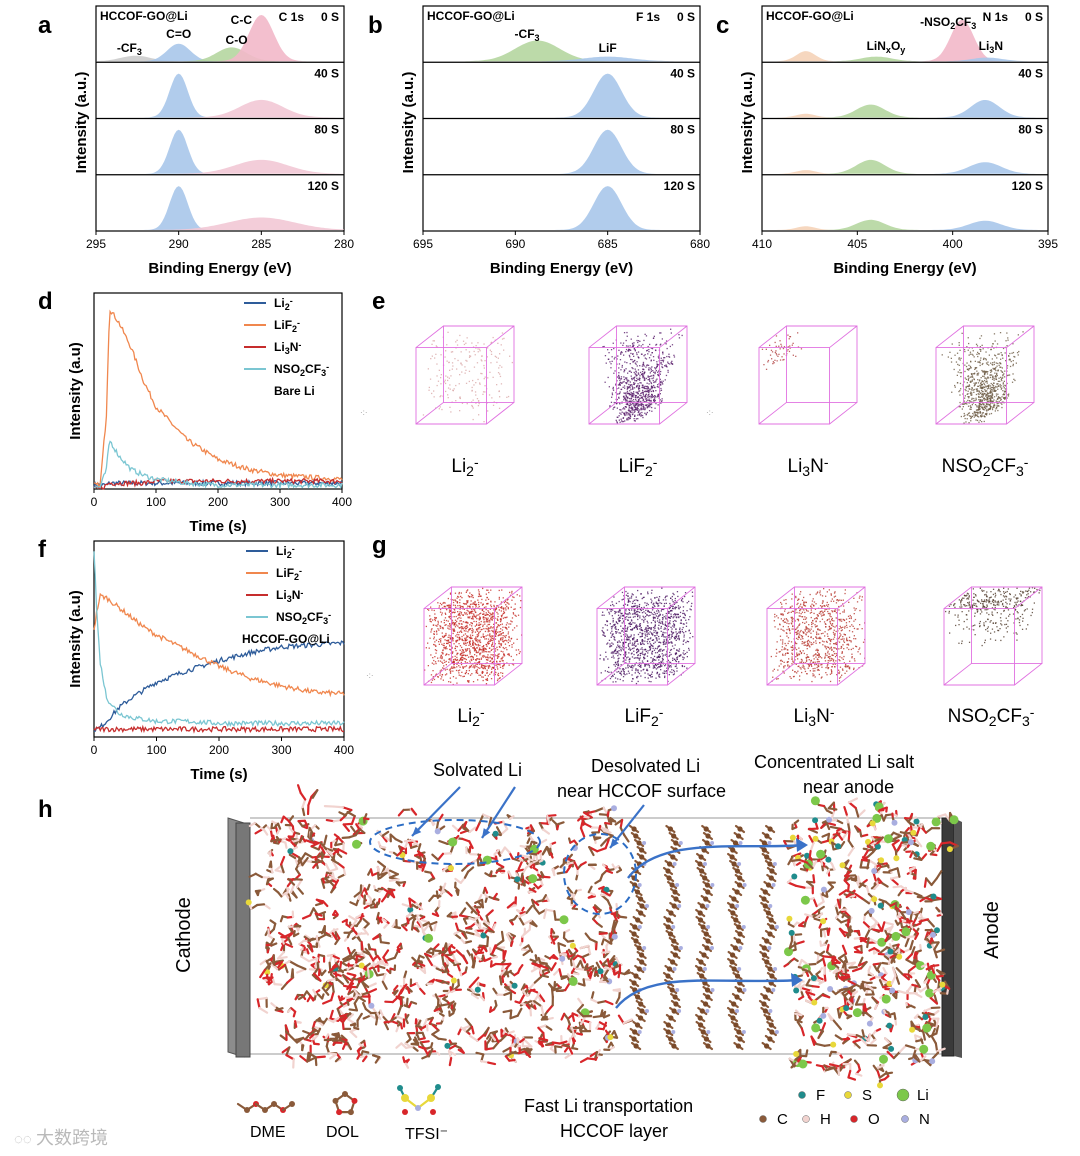 The image size is (1080, 1156). I want to click on chem-glyph: -, so click(241, 20).